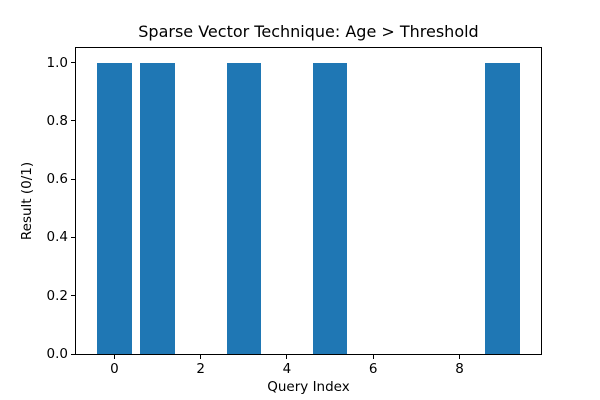  I want to click on x-tick-label: 4, so click(287, 369).